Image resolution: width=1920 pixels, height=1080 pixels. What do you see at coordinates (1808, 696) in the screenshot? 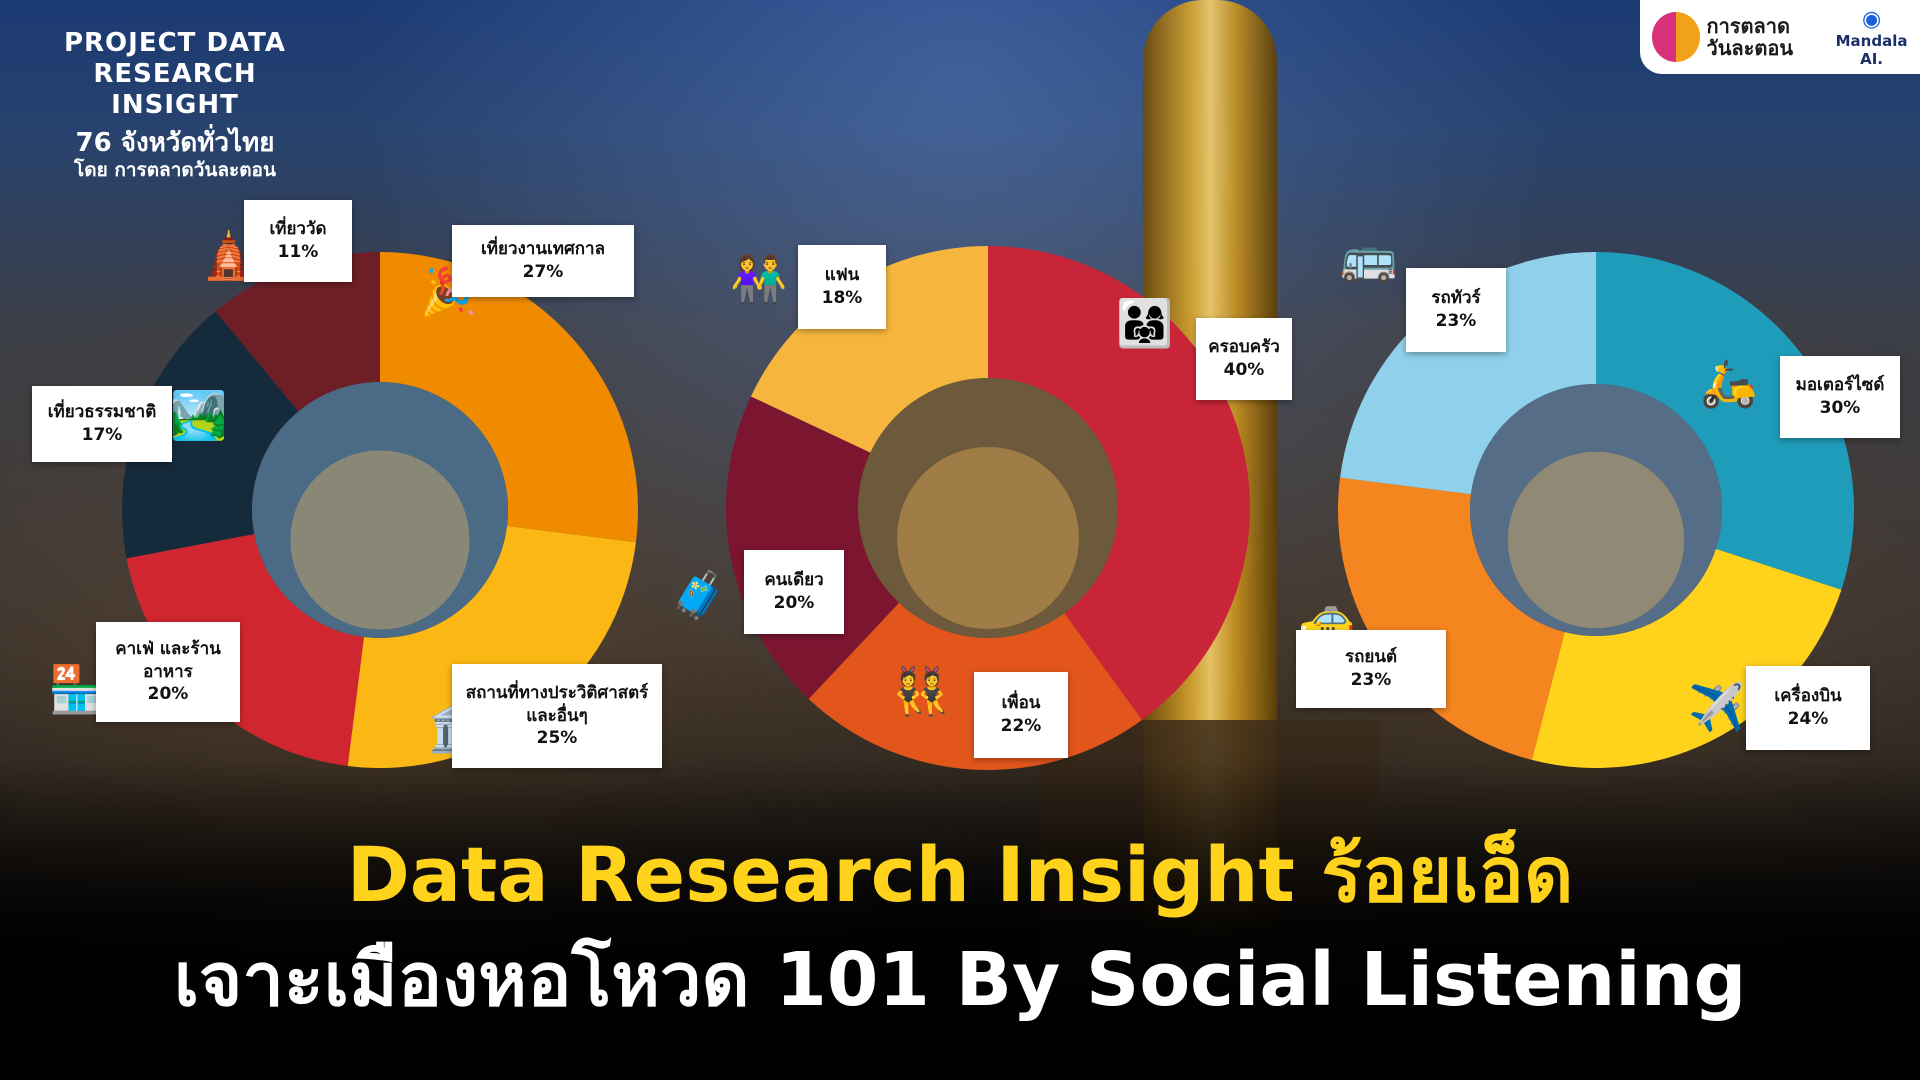
I see `label-airplane-name: เครื่องบิน` at bounding box center [1808, 696].